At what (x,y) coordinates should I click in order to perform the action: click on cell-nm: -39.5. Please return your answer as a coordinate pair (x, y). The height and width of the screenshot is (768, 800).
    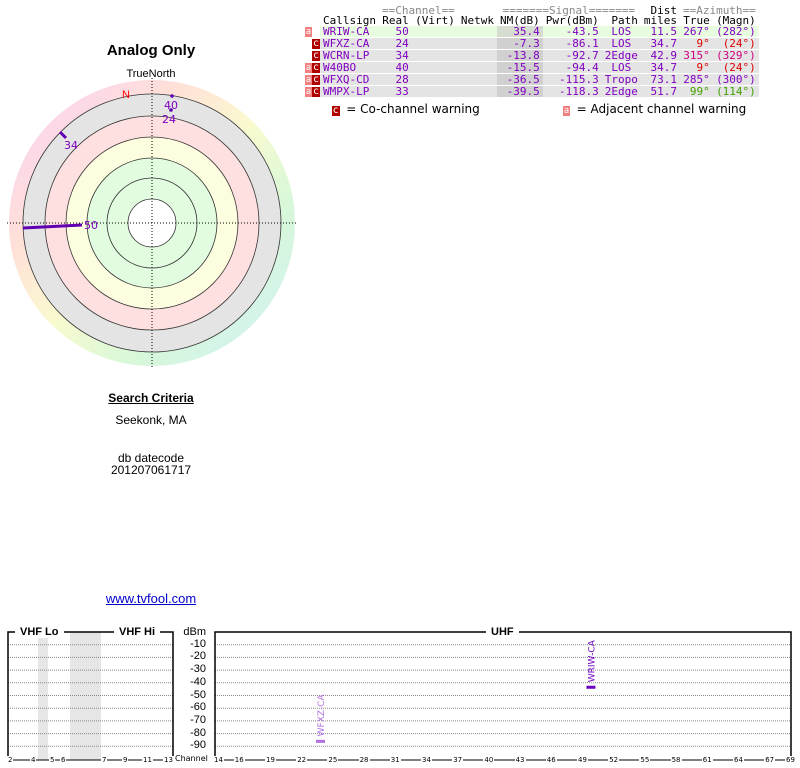
    Looking at the image, I should click on (519, 91).